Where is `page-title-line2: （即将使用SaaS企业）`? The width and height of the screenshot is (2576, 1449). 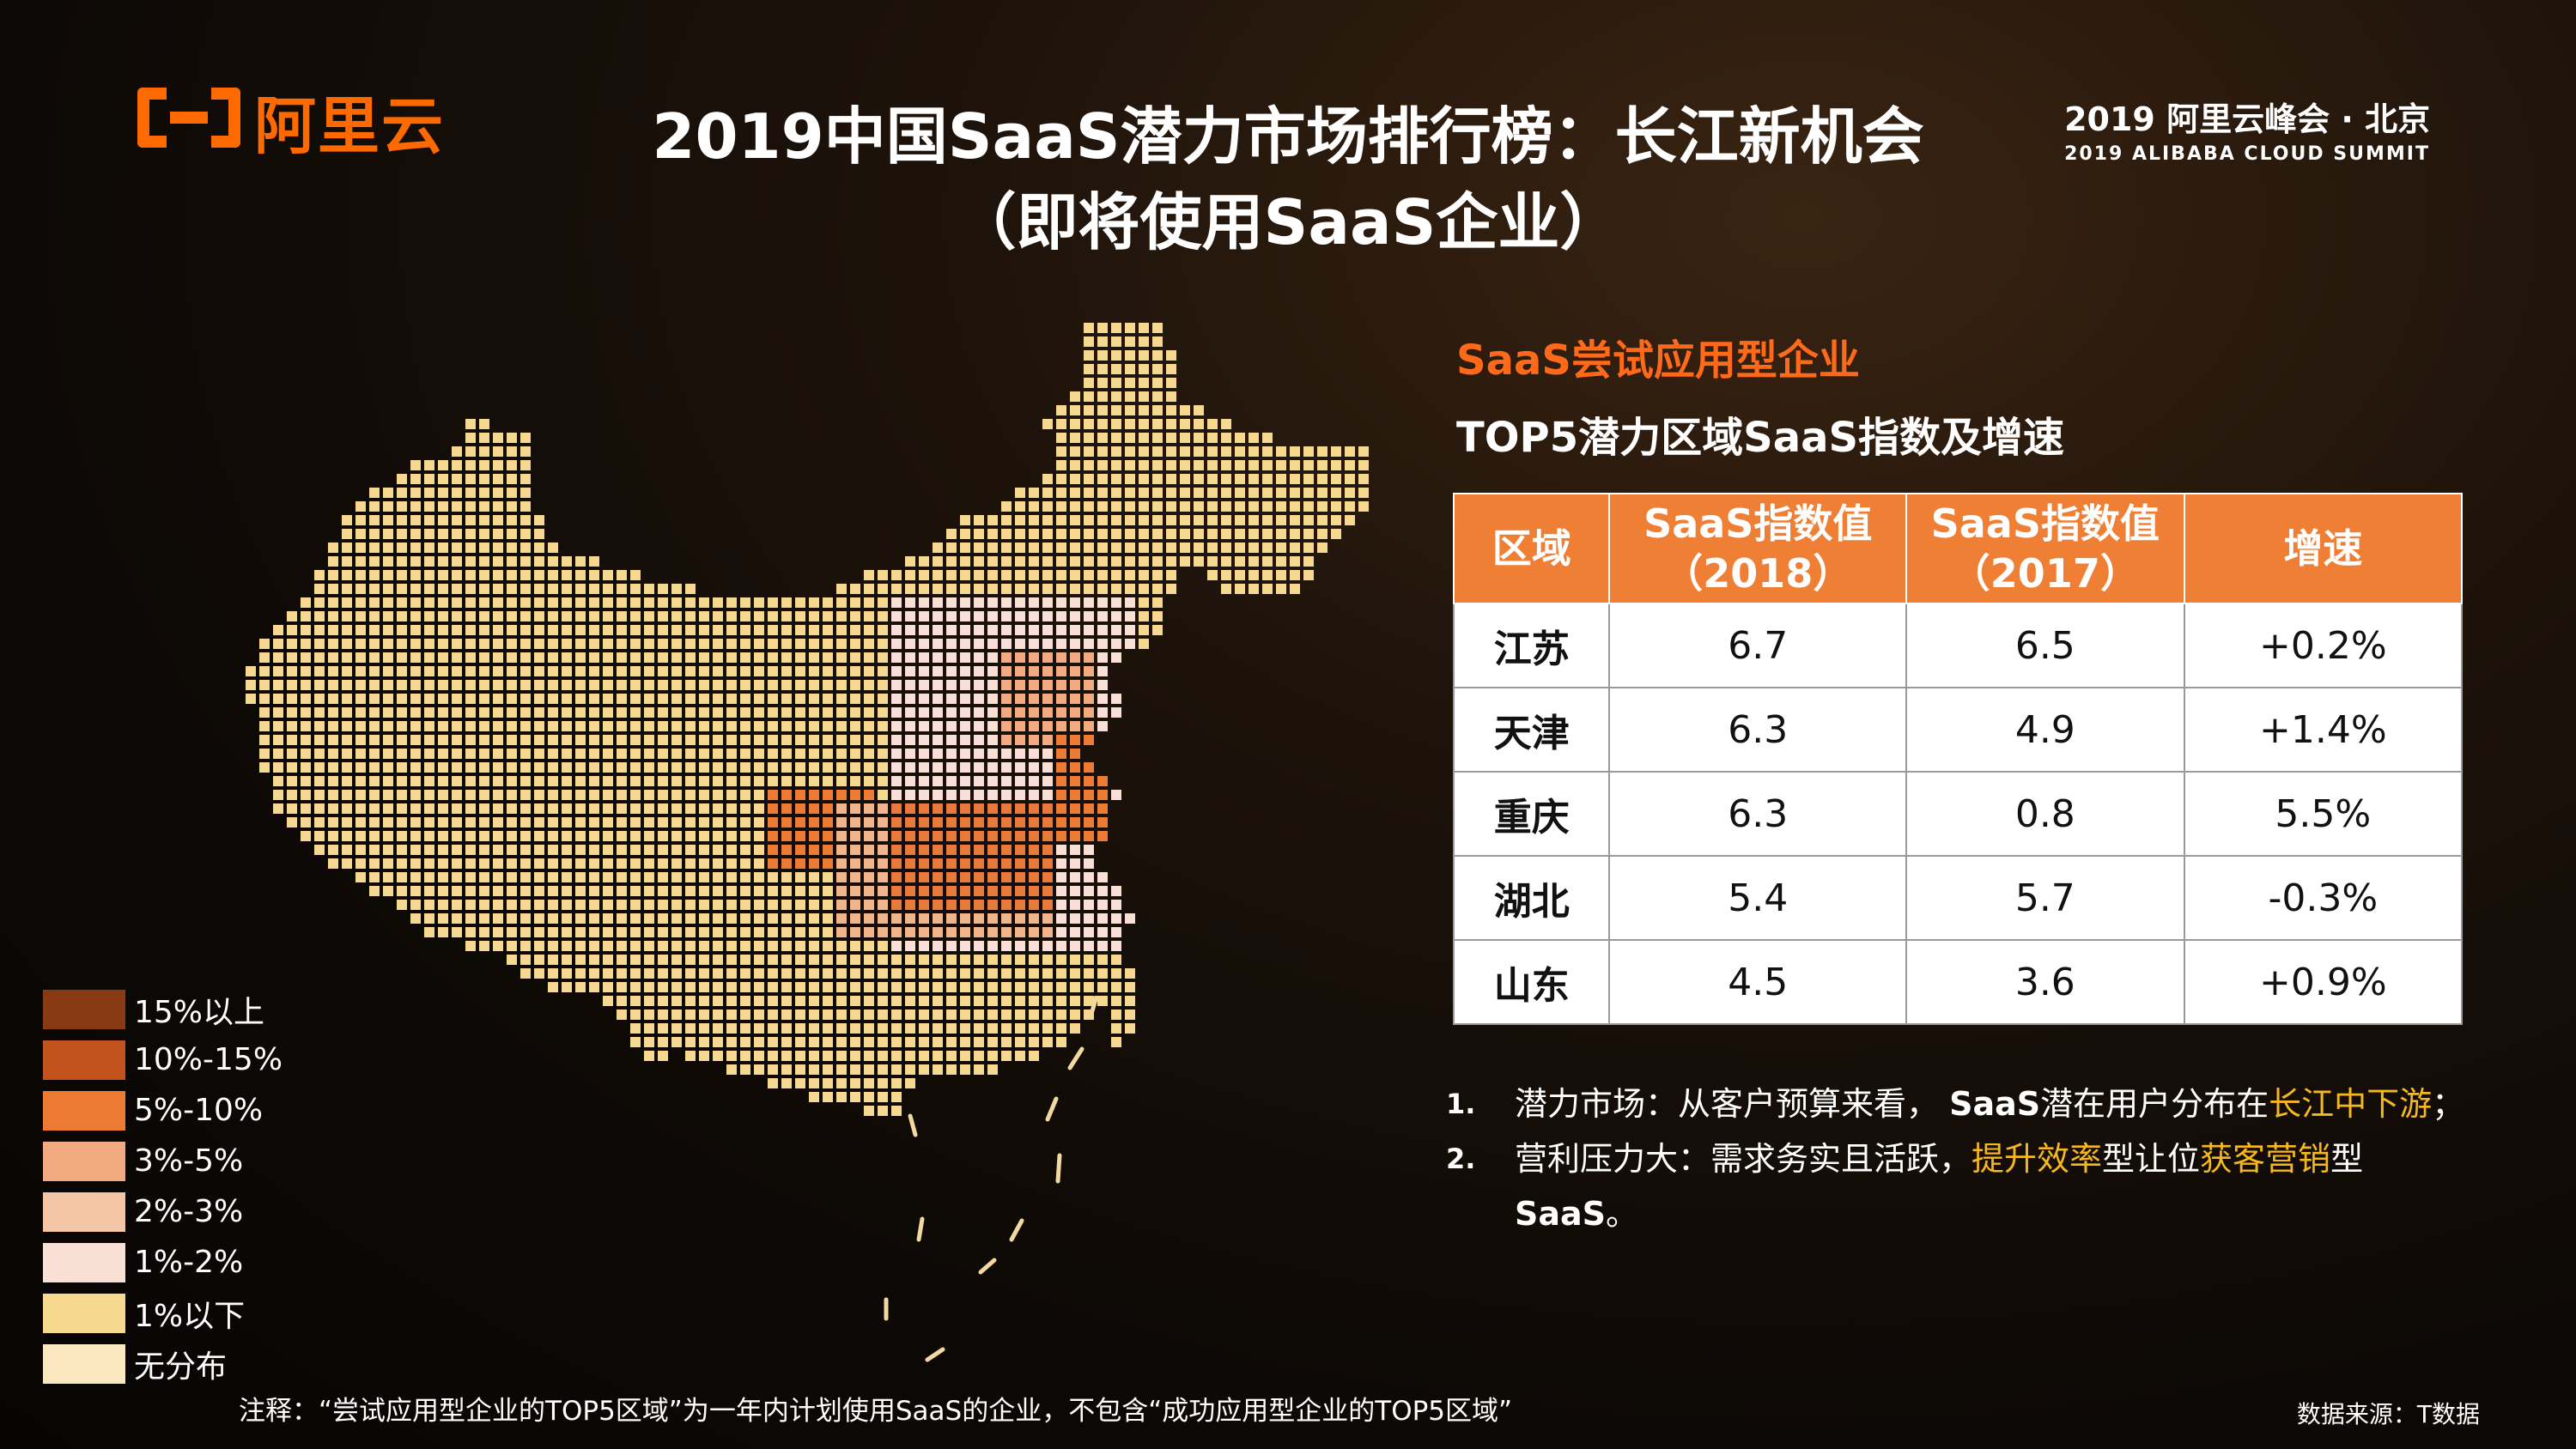
page-title-line2: （即将使用SaaS企业） is located at coordinates (1288, 222).